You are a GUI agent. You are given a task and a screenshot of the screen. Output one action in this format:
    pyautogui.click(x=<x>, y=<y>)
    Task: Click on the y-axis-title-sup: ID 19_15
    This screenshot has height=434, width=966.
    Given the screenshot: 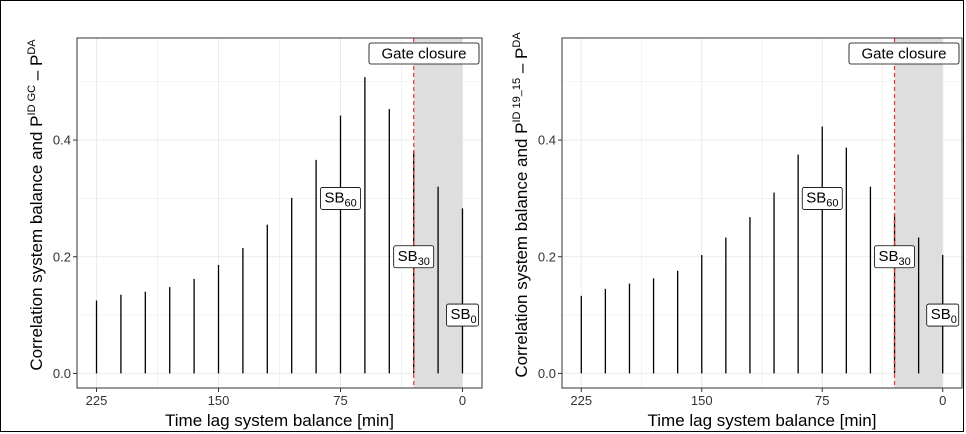 What is the action you would take?
    pyautogui.click(x=517, y=100)
    